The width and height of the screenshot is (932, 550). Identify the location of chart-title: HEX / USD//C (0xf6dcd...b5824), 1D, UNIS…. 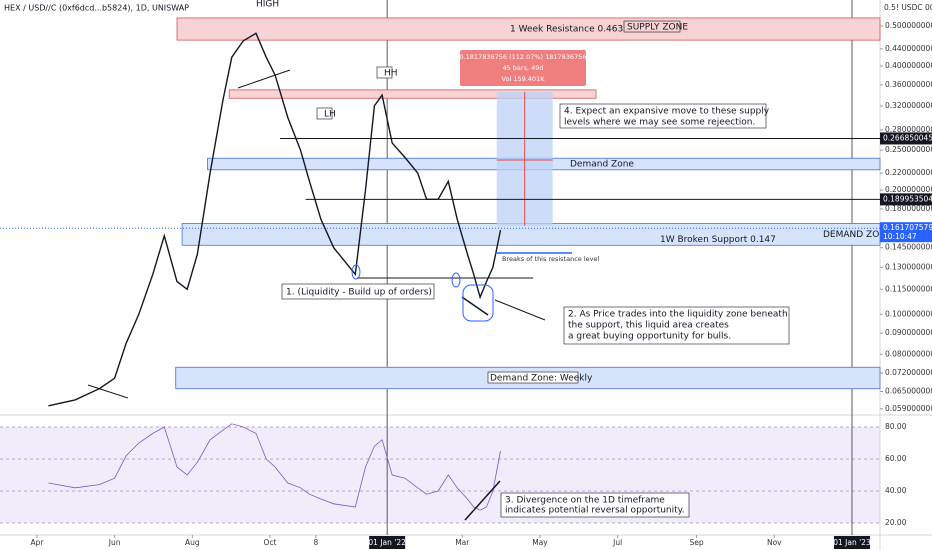
(96, 8).